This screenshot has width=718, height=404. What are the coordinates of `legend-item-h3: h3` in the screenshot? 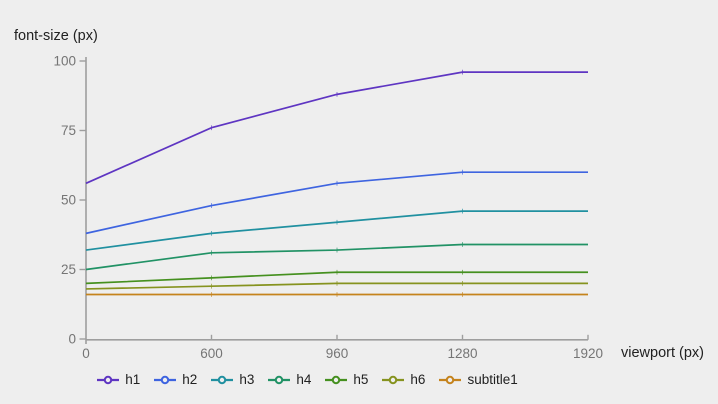 It's located at (232, 380).